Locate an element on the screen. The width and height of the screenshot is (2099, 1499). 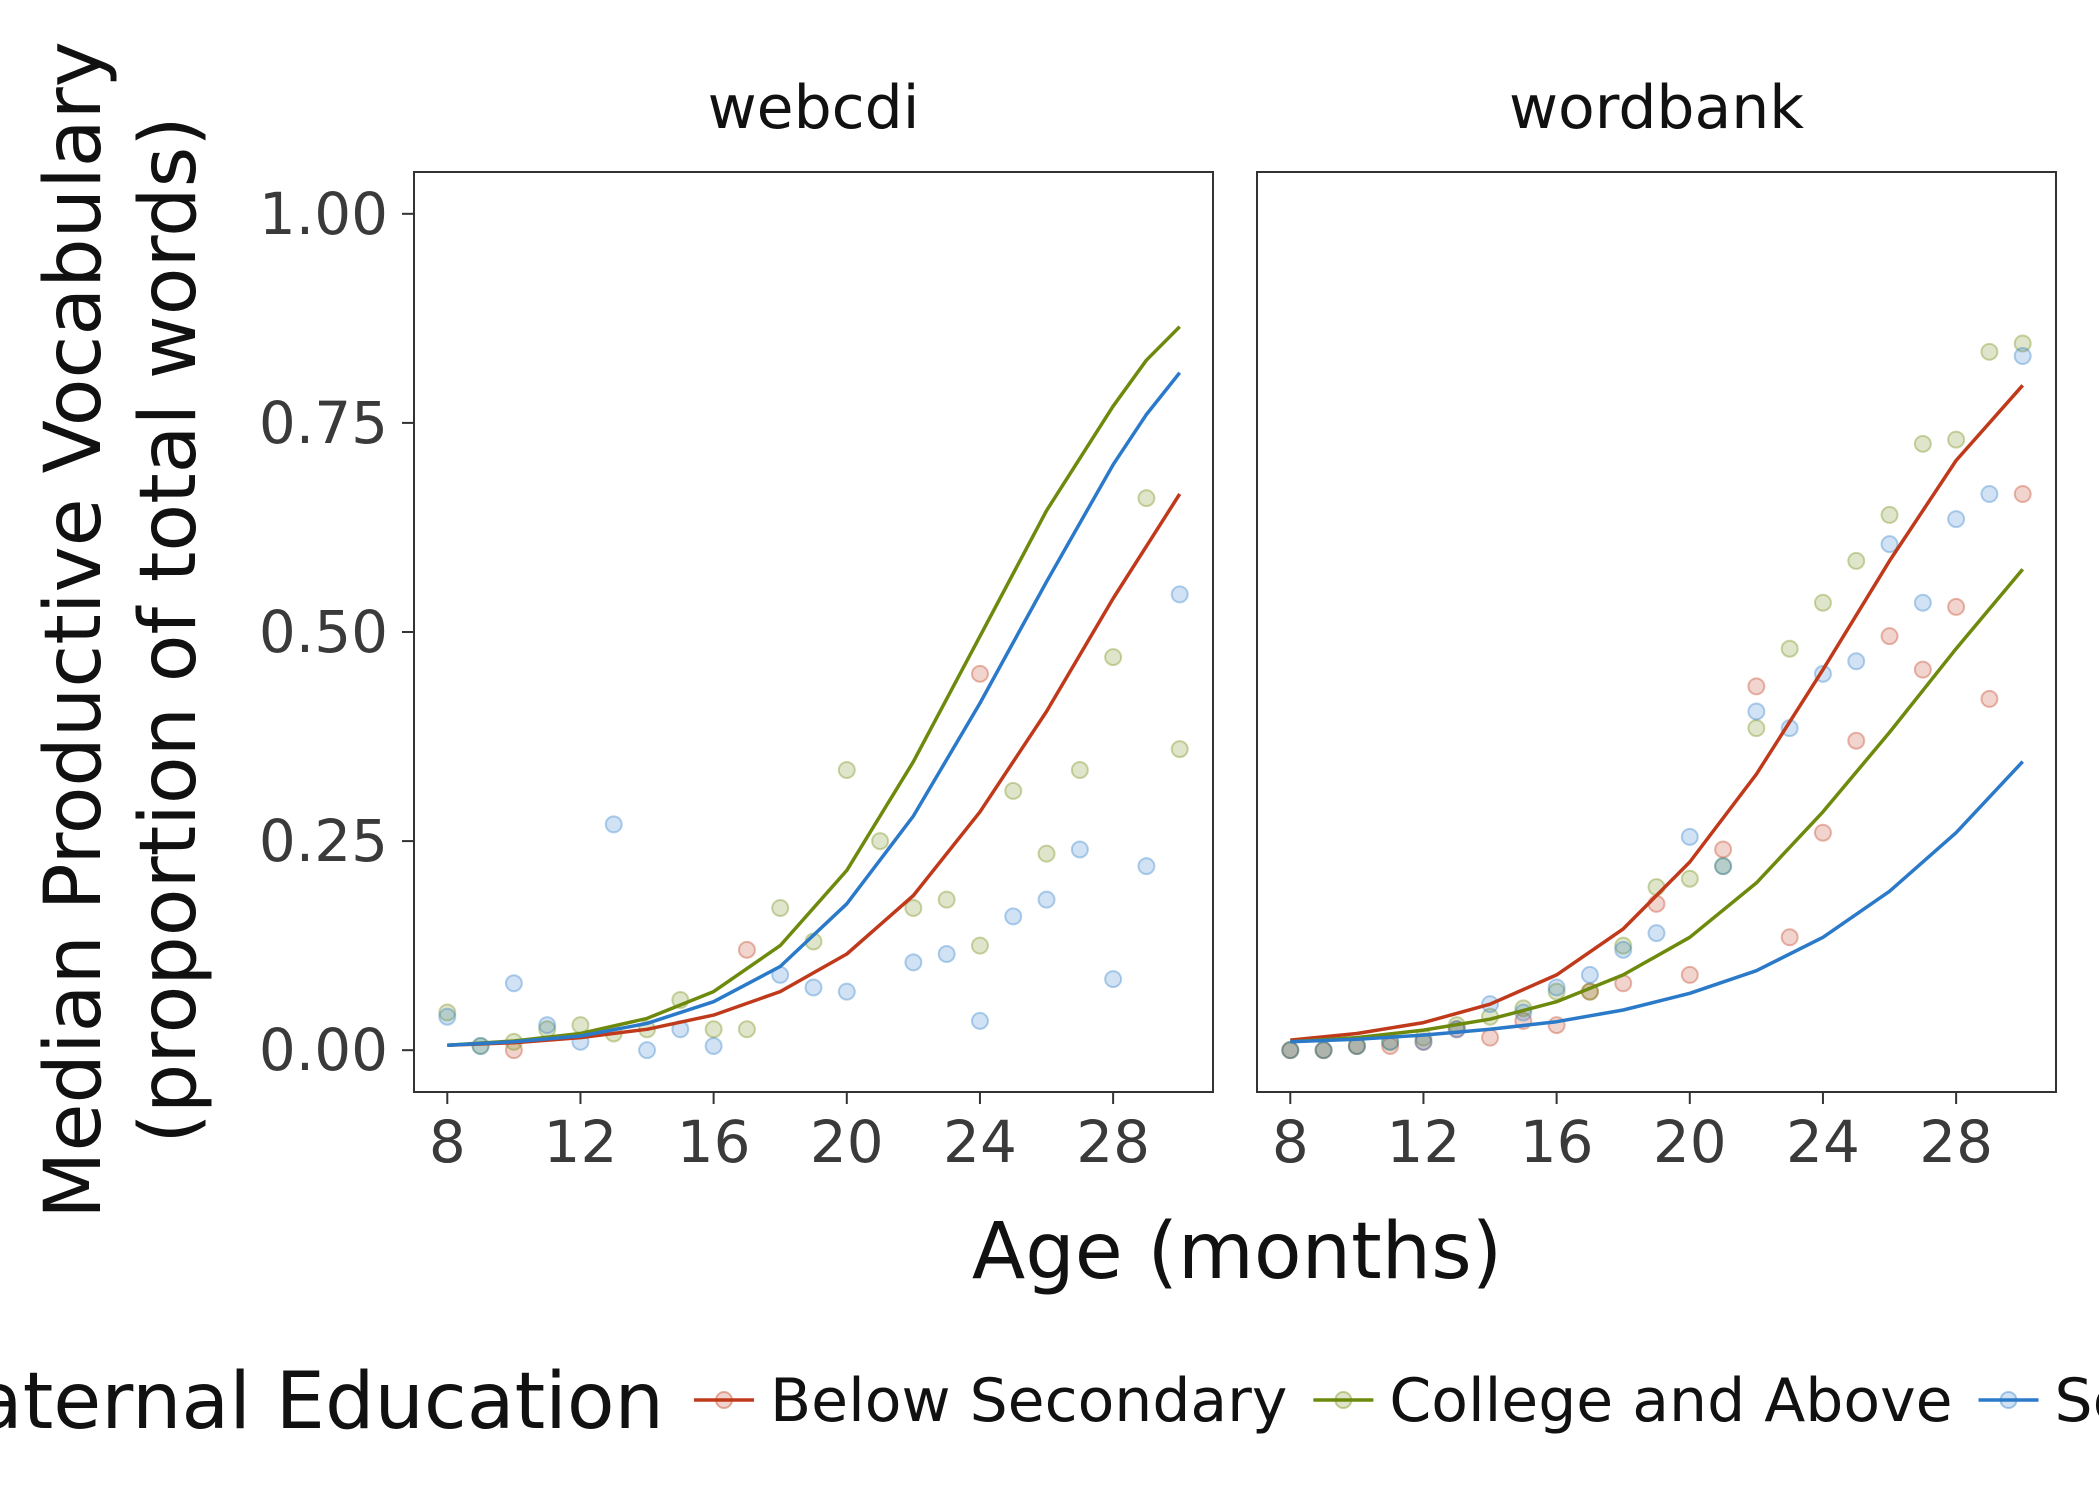
fit-line-secondary is located at coordinates (1657, 902).